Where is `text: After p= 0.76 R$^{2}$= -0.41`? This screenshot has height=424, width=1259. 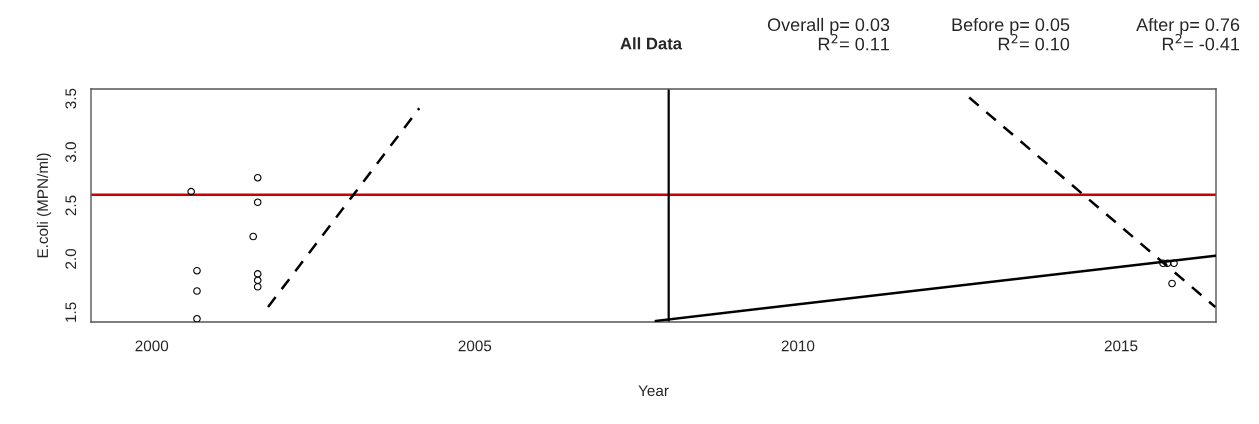 text: After p= 0.76 R$^{2}$= -0.41 is located at coordinates (1188, 34).